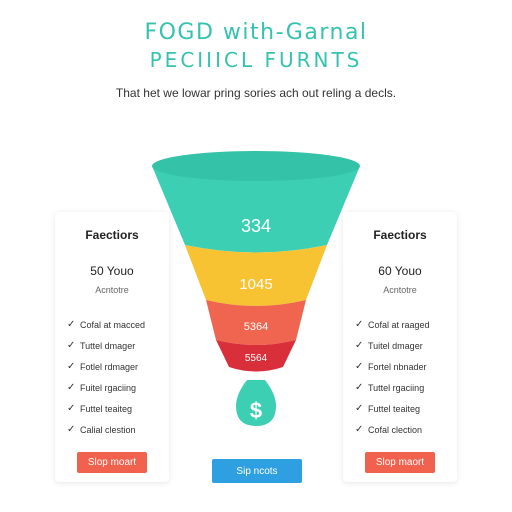  I want to click on funnel-stage-4-label: 5564, so click(256, 358).